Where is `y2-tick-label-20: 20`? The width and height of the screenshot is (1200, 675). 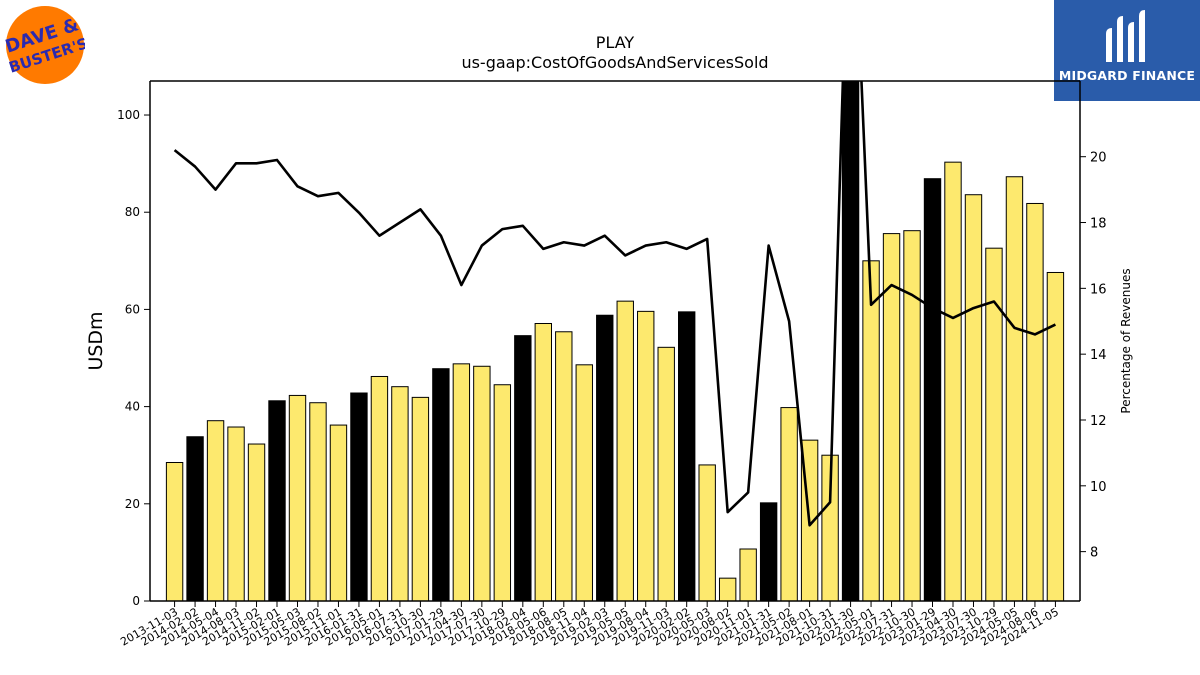
y2-tick-label-20: 20 is located at coordinates (1098, 158).